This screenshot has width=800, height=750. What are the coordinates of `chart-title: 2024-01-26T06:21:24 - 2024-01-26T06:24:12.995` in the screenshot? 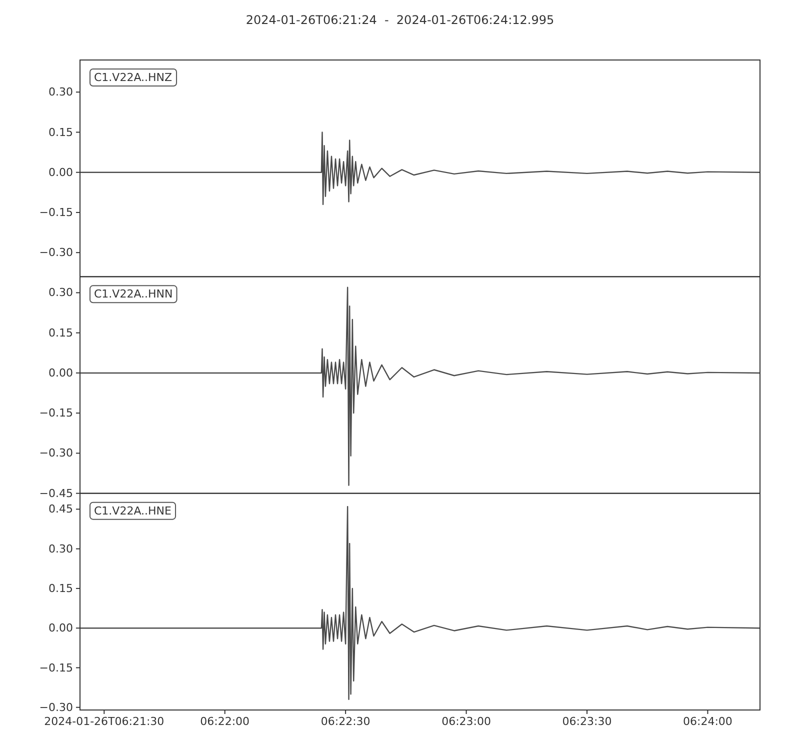 It's located at (400, 20).